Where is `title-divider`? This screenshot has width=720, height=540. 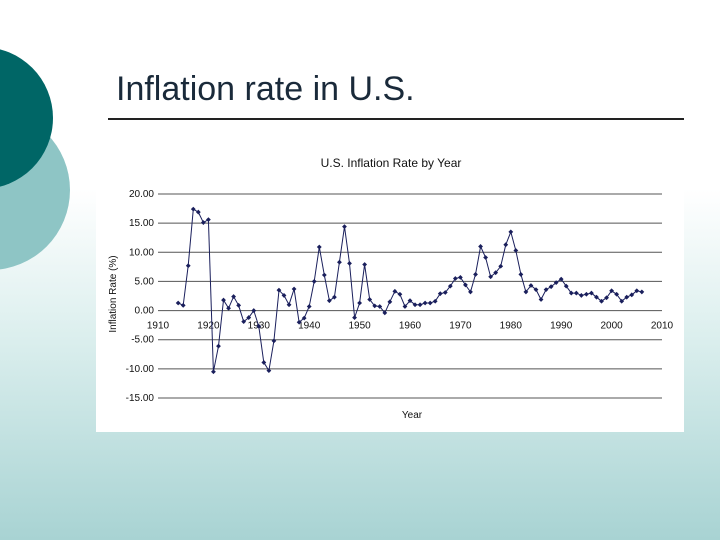 title-divider is located at coordinates (396, 119).